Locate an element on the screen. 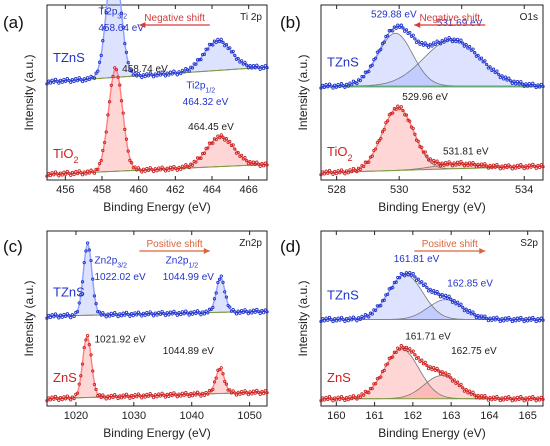  series-zns: ZnS 1021.92 eV 1044.89 eV is located at coordinates (157, 368).